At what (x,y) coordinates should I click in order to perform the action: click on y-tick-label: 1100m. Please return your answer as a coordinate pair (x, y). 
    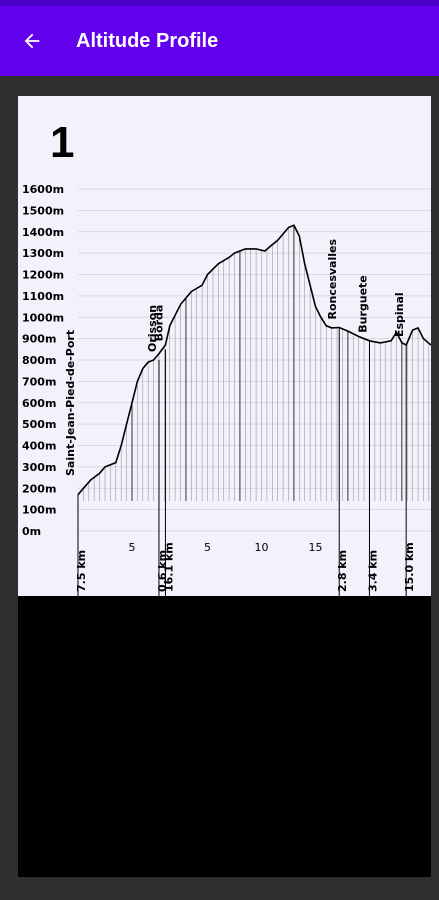
    Looking at the image, I should click on (43, 296).